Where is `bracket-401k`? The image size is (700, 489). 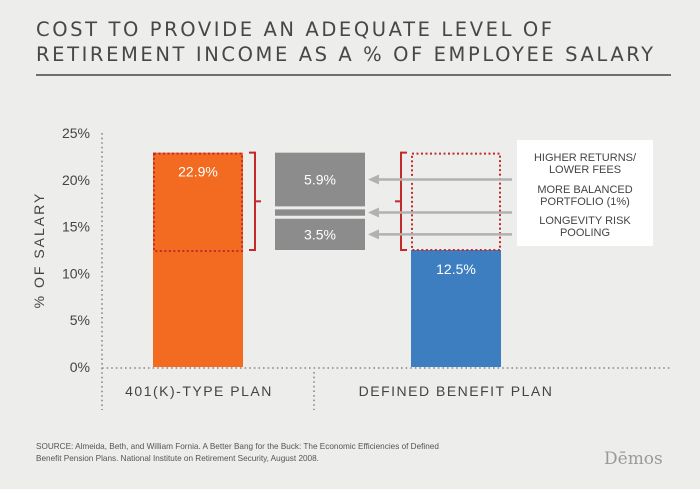 bracket-401k is located at coordinates (252, 201).